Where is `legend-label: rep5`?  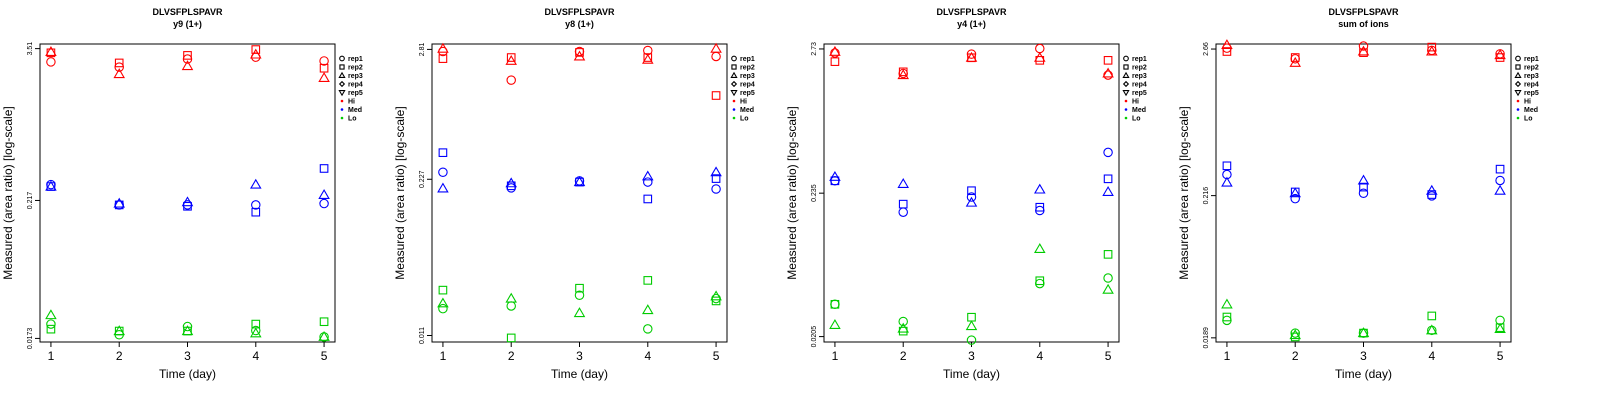 legend-label: rep5 is located at coordinates (355, 93).